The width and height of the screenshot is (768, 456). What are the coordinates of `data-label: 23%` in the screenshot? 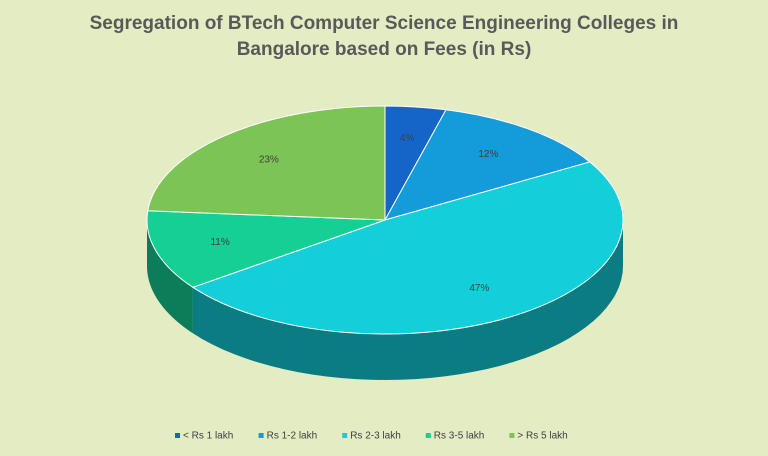 It's located at (269, 159).